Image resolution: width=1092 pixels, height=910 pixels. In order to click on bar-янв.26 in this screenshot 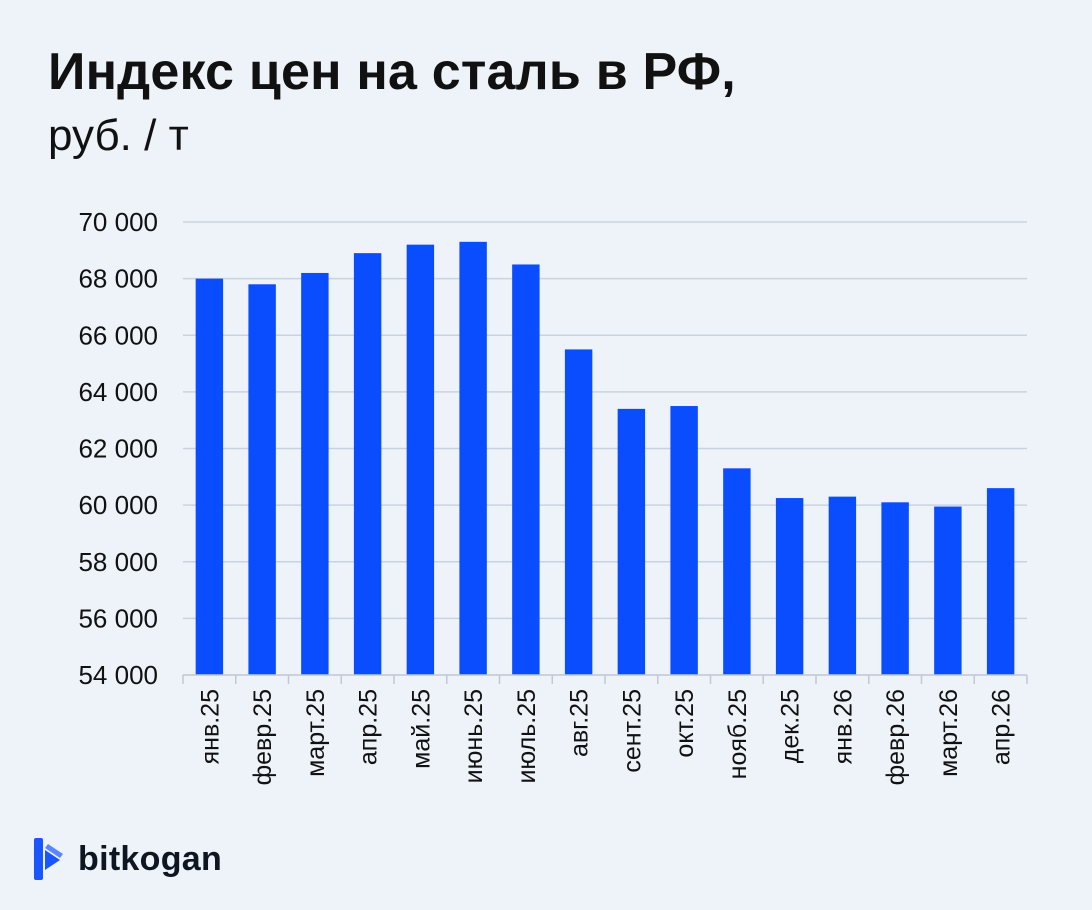, I will do `click(842, 585)`.